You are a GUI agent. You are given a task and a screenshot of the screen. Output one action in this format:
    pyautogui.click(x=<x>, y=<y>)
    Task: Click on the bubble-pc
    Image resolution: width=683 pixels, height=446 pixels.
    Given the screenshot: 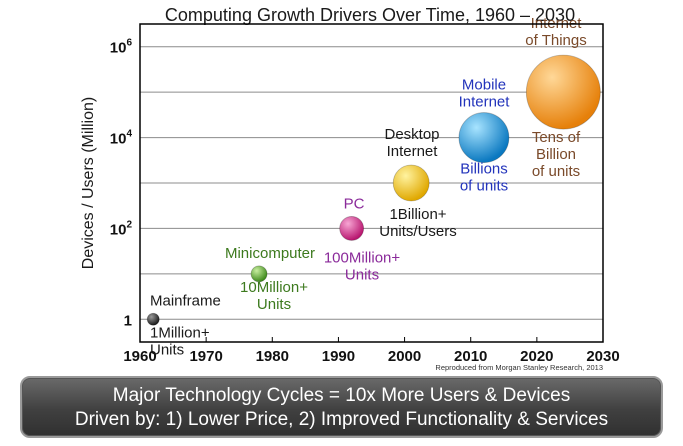 What is the action you would take?
    pyautogui.click(x=352, y=228)
    